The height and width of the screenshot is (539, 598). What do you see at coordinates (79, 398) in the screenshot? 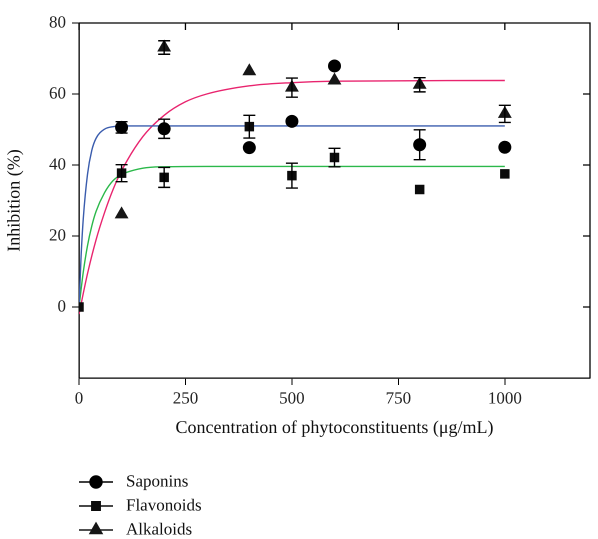
I see `x-tick-label: 0` at bounding box center [79, 398].